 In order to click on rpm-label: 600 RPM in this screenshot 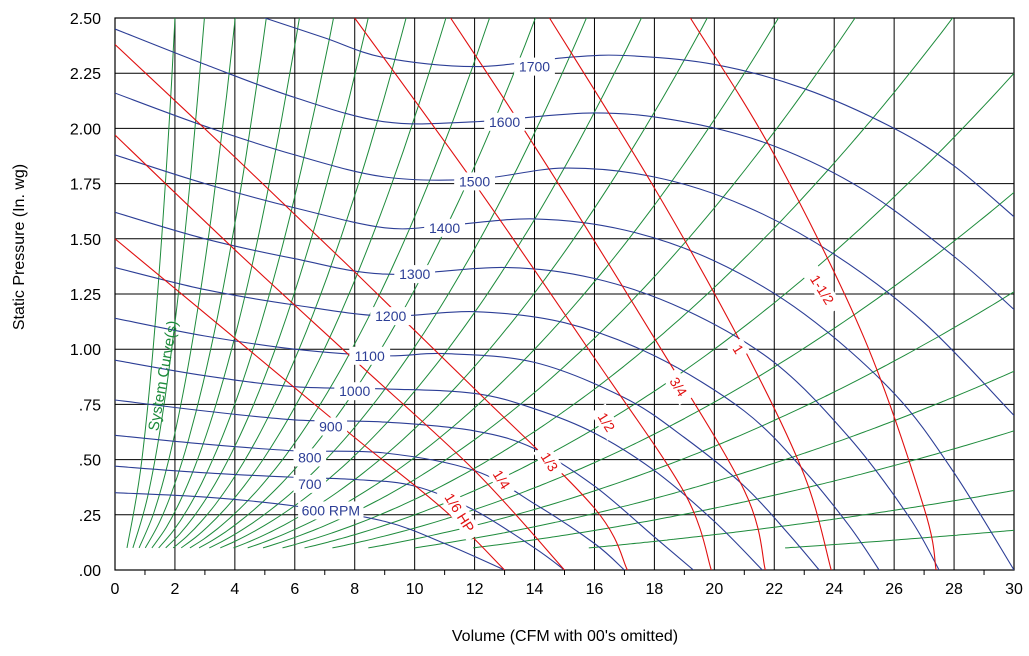, I will do `click(331, 510)`.